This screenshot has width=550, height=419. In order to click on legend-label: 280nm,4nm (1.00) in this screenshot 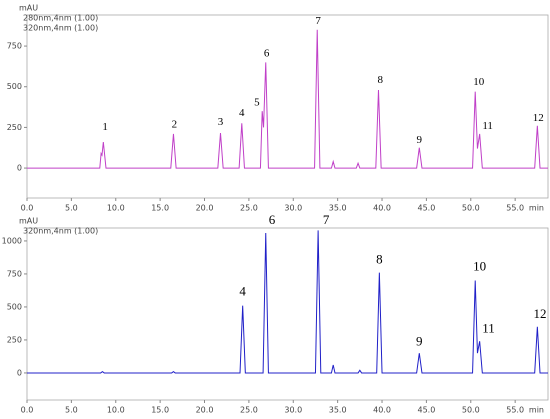, I will do `click(60, 18)`.